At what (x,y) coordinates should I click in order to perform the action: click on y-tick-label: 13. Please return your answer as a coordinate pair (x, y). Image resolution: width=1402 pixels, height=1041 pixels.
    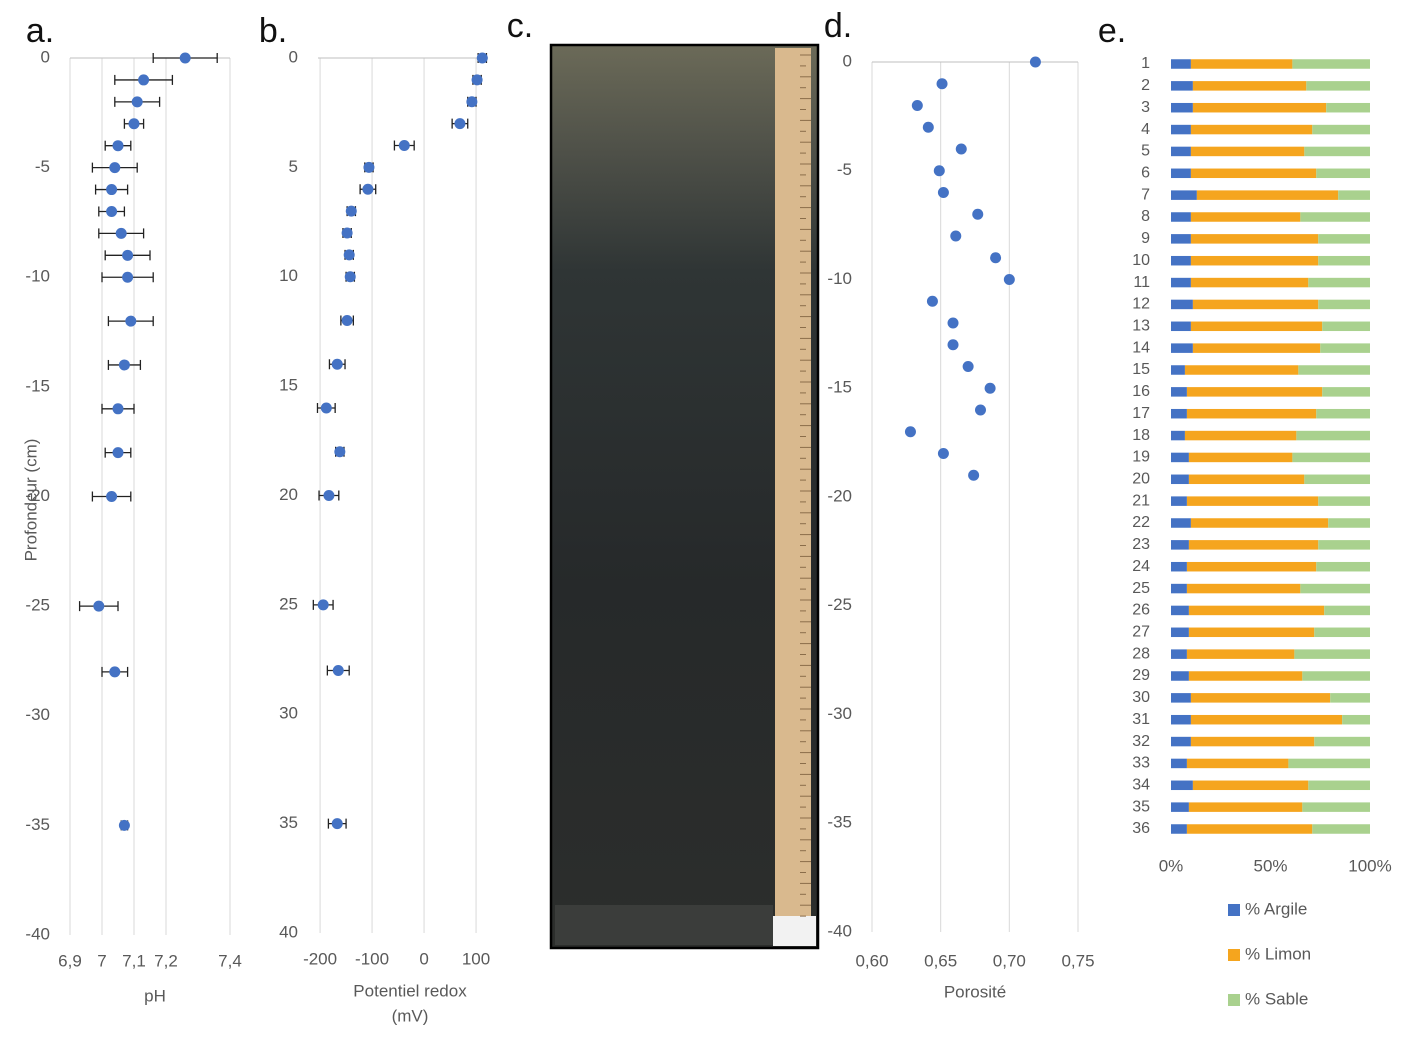
    Looking at the image, I should click on (1141, 326).